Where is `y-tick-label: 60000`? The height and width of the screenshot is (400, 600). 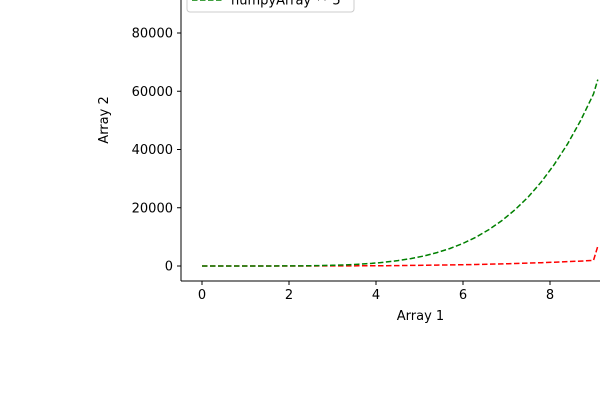 y-tick-label: 60000 is located at coordinates (152, 92).